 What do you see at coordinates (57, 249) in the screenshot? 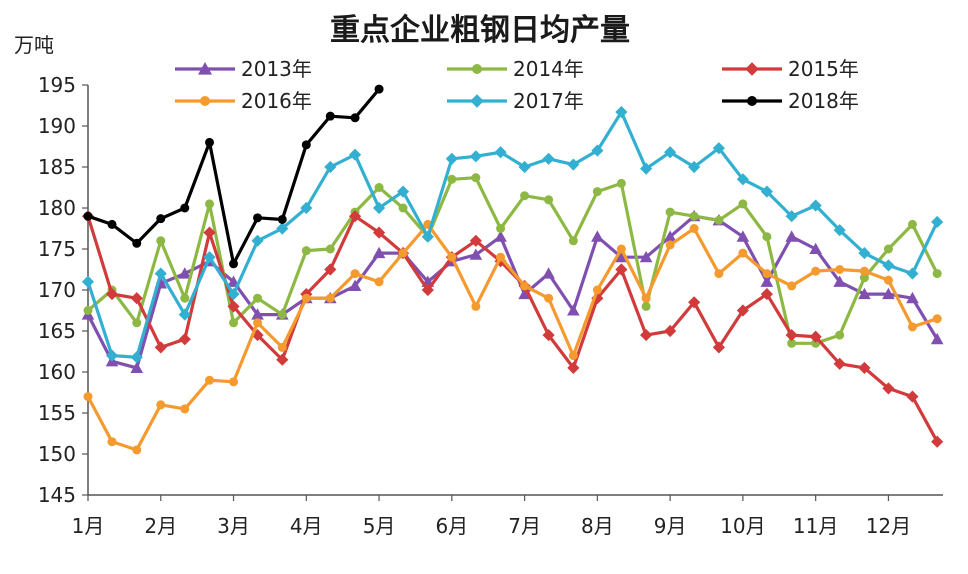
I see `y-tick-label: 175` at bounding box center [57, 249].